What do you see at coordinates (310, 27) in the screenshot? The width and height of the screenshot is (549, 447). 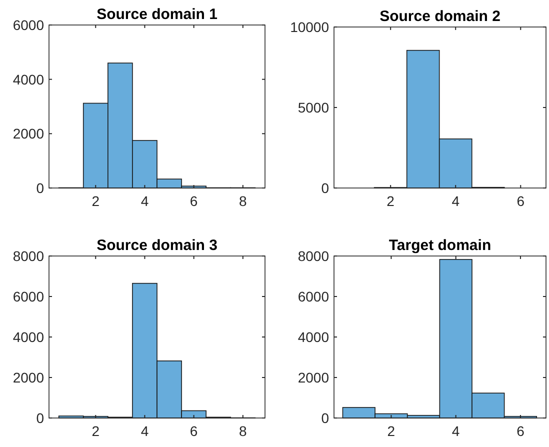 I see `y-tick-label: 10000` at bounding box center [310, 27].